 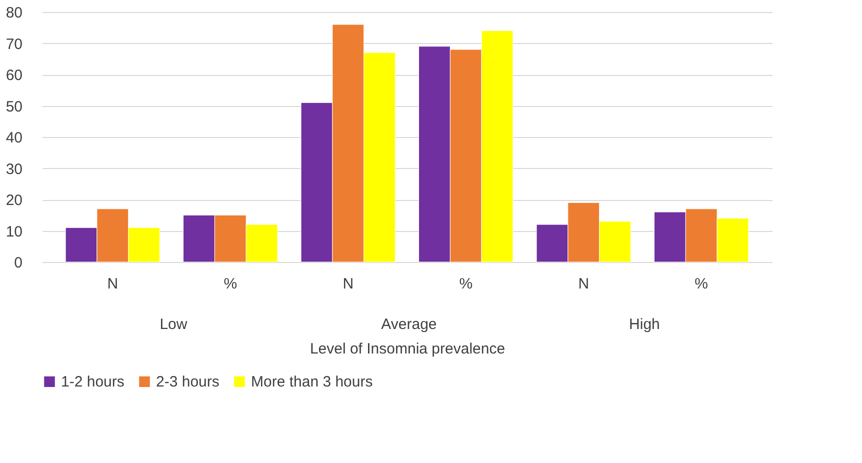 I want to click on y-tick-label: 60, so click(x=14, y=75).